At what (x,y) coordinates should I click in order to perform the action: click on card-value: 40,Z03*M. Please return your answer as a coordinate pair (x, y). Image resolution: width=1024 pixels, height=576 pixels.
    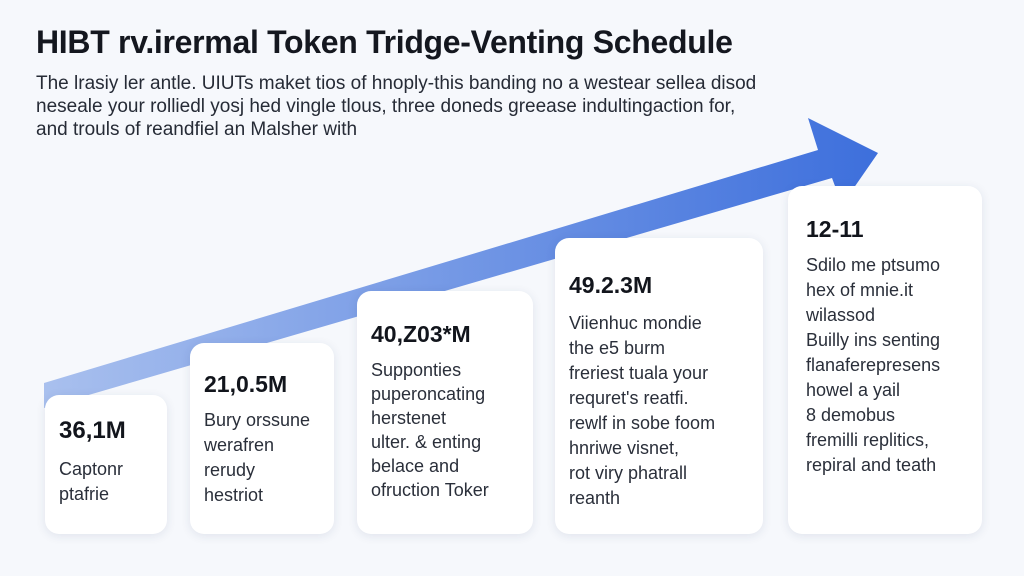
    Looking at the image, I should click on (421, 334).